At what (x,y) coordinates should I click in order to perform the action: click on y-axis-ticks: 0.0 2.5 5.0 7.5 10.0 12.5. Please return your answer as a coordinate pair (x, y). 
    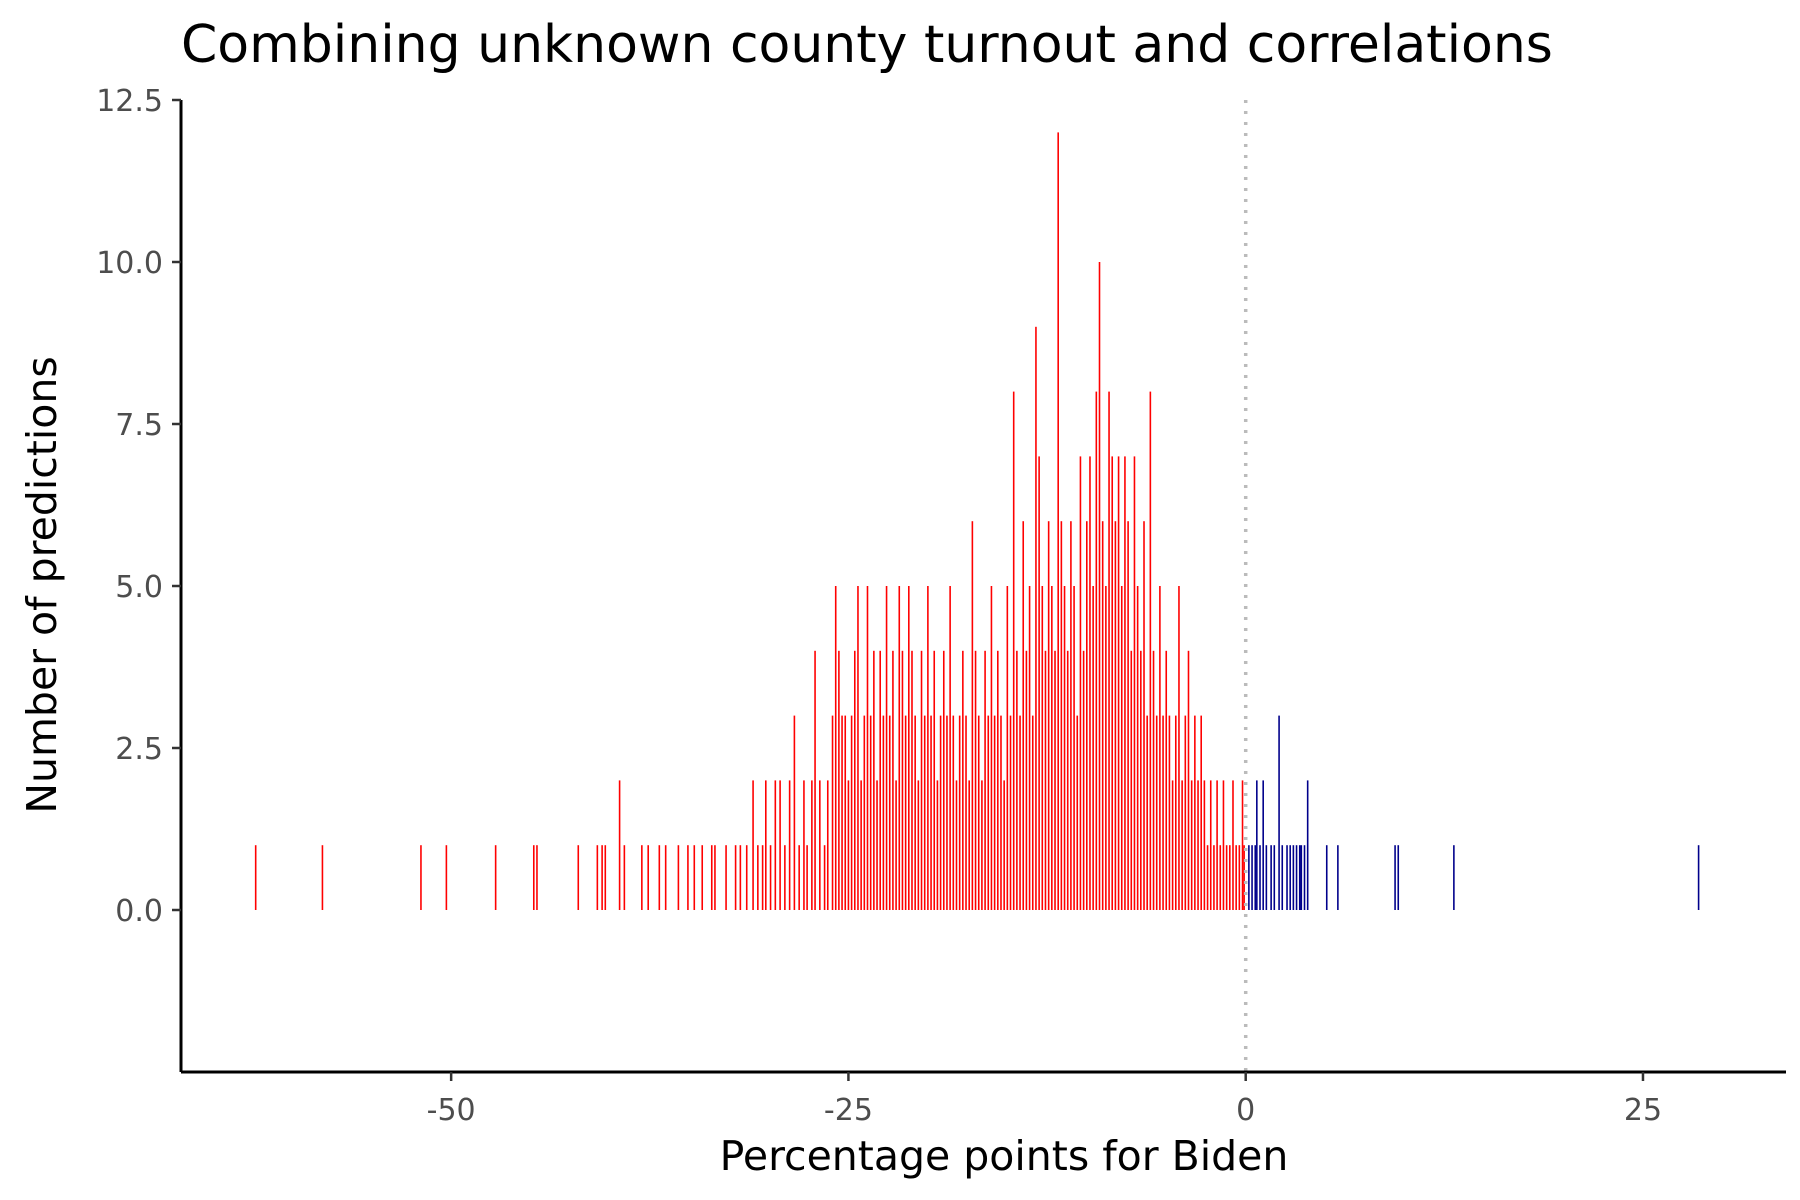
    Looking at the image, I should click on (138, 506).